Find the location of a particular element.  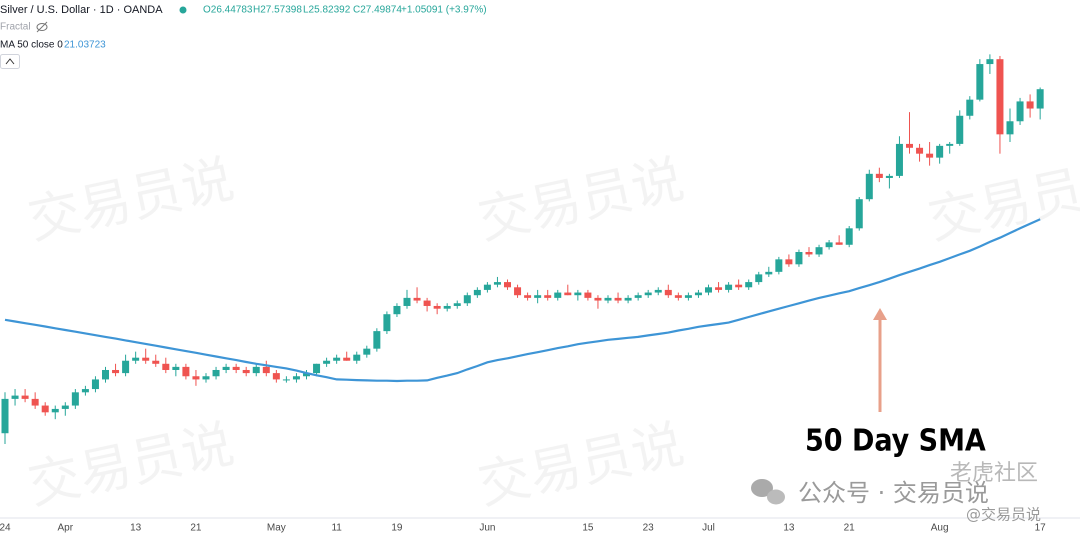

x-tick-label: Jun is located at coordinates (487, 528).